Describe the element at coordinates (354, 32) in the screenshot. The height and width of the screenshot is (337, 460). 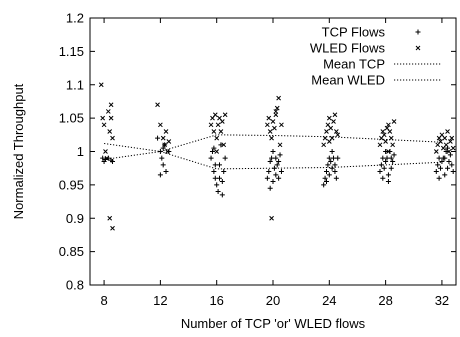
I see `legend-label: TCP Flows` at that location.